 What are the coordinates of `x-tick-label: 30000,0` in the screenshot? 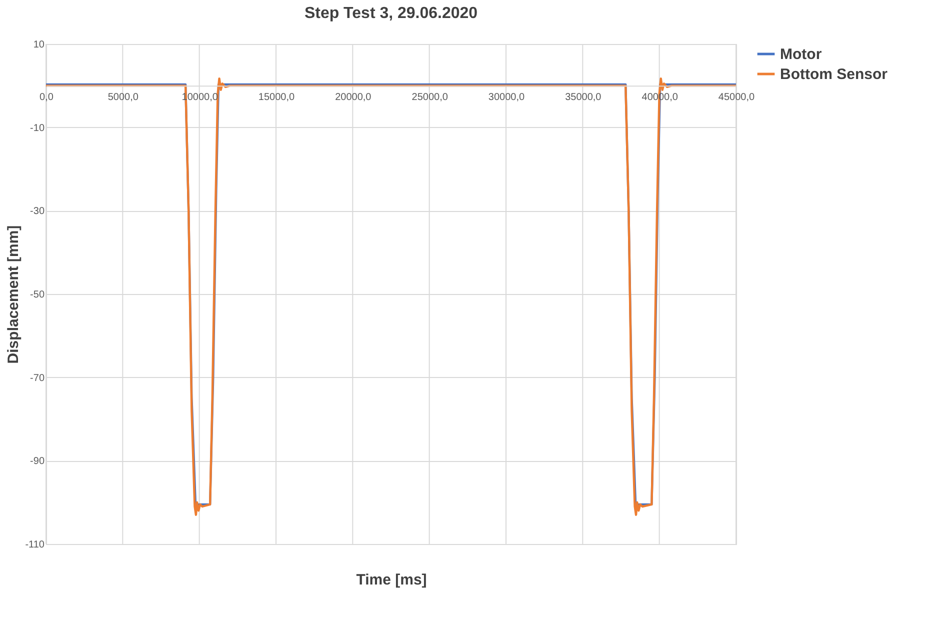 It's located at (507, 98).